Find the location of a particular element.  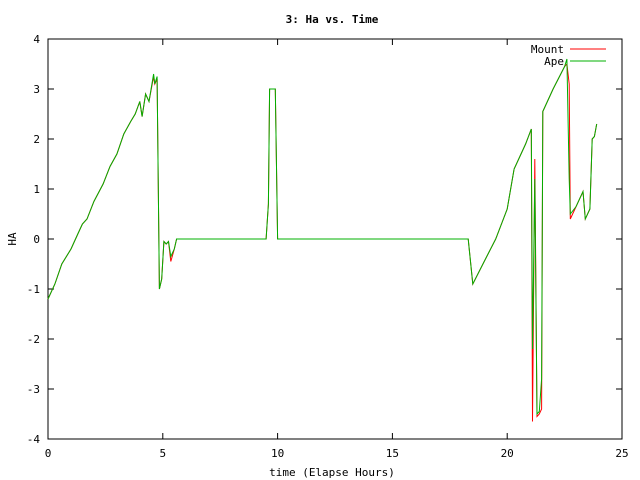

x-axis-label: time (Elapse Hours) is located at coordinates (332, 472).